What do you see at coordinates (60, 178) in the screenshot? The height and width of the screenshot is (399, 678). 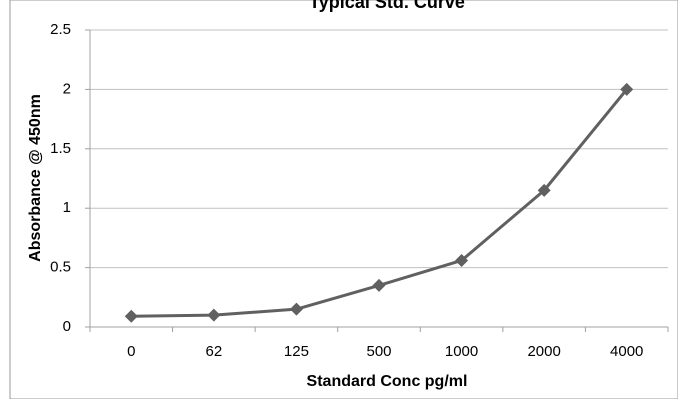 I see `y-tick-labels: 0 0.5 1 1.5 2 2.5` at bounding box center [60, 178].